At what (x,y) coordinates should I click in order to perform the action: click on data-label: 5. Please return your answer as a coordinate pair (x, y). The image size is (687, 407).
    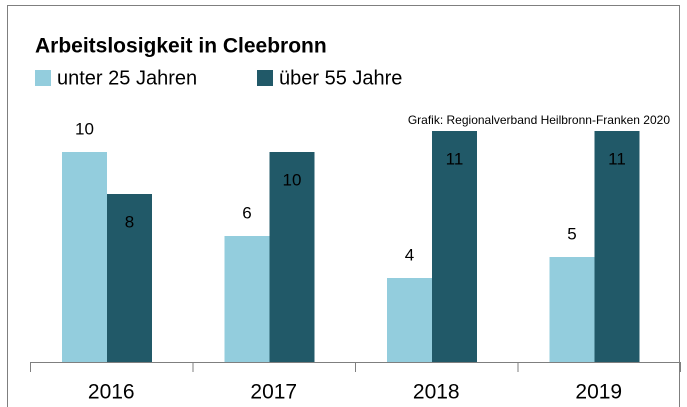
    Looking at the image, I should click on (571, 233).